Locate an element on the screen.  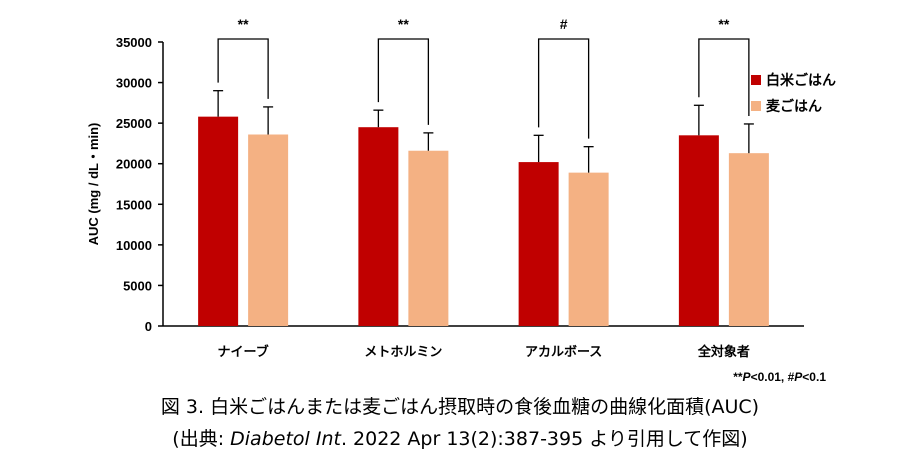
x-category-label: アカルボース is located at coordinates (563, 352).